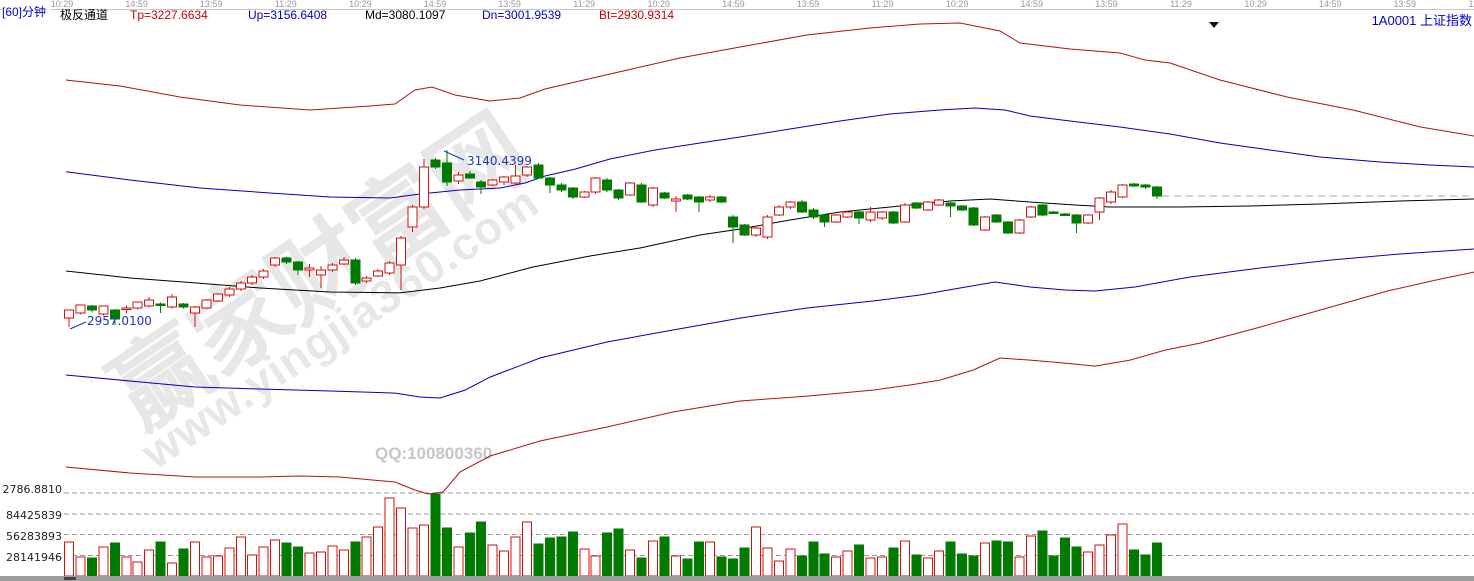  I want to click on symbol-label: 1A0001 上证指数, so click(1421, 20).